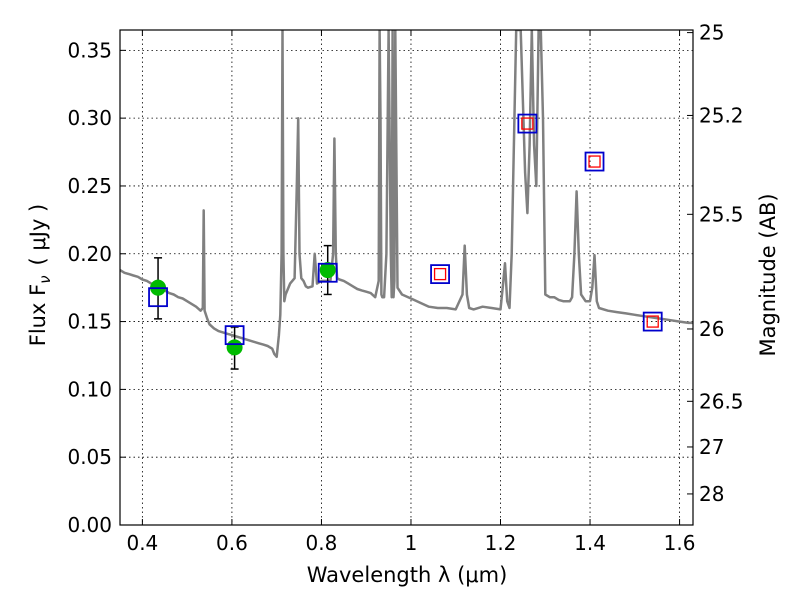 The height and width of the screenshot is (600, 800). I want to click on y-axis-label: Flux Fν ( μJy ), so click(40, 275).